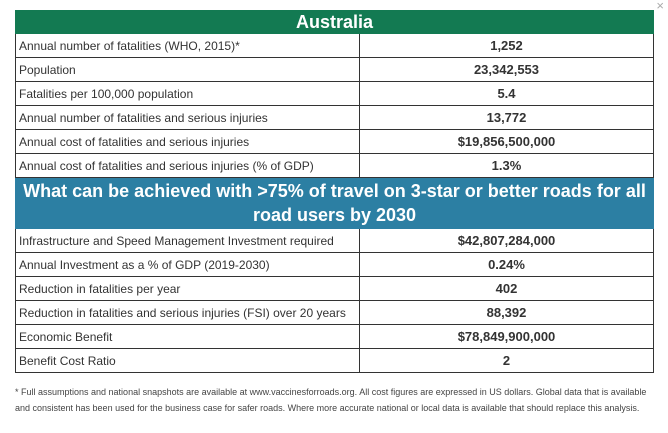  I want to click on country-title: Australia, so click(334, 22).